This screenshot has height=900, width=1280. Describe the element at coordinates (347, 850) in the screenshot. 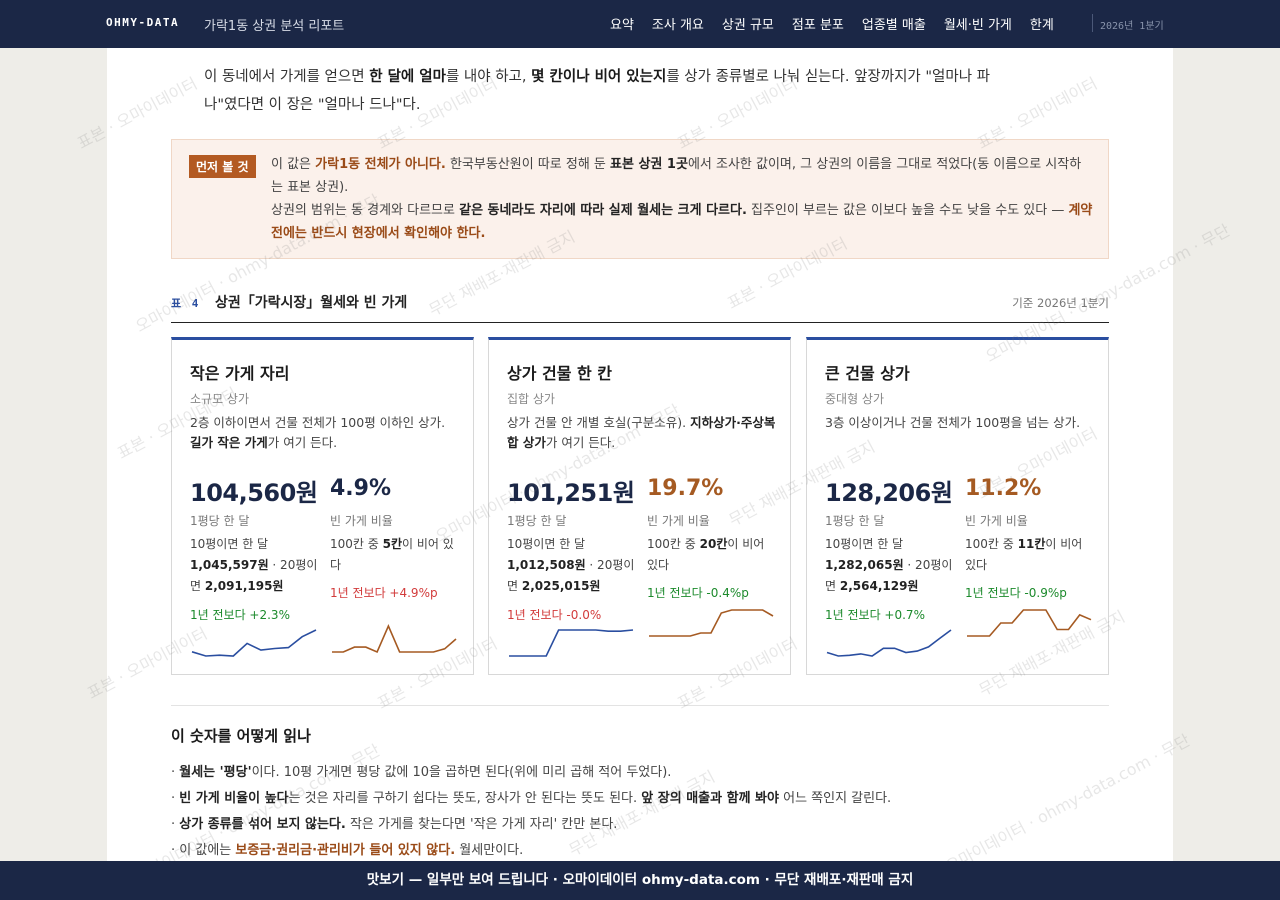

I see `howto-item: · 이 값에는 보증금·권리금·관리비가 들어 있지 않다. 월세만이다.` at that location.